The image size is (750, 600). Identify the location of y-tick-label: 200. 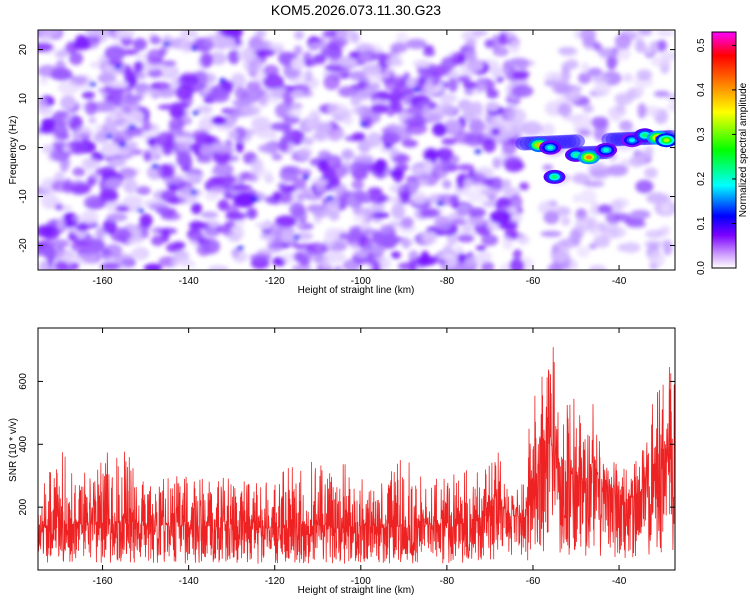
(23, 506).